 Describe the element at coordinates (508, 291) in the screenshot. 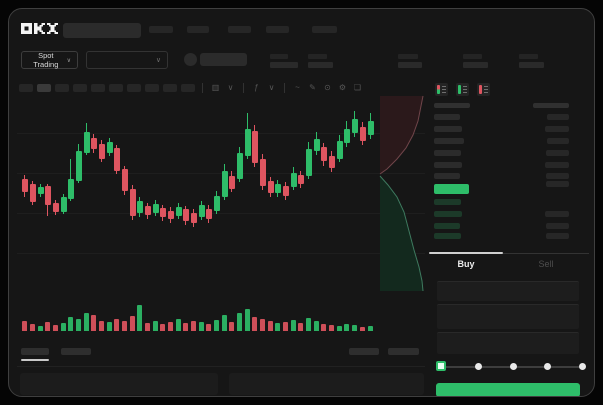

I see `price-input` at that location.